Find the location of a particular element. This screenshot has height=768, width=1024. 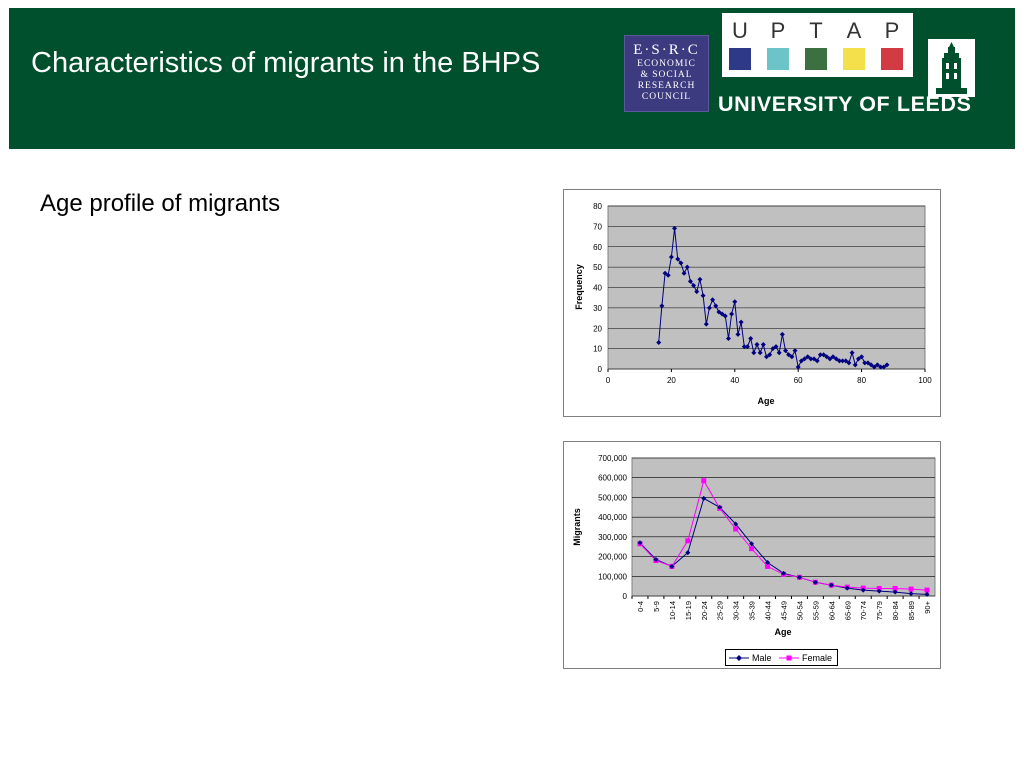

x-tick-label: 20 is located at coordinates (671, 380).